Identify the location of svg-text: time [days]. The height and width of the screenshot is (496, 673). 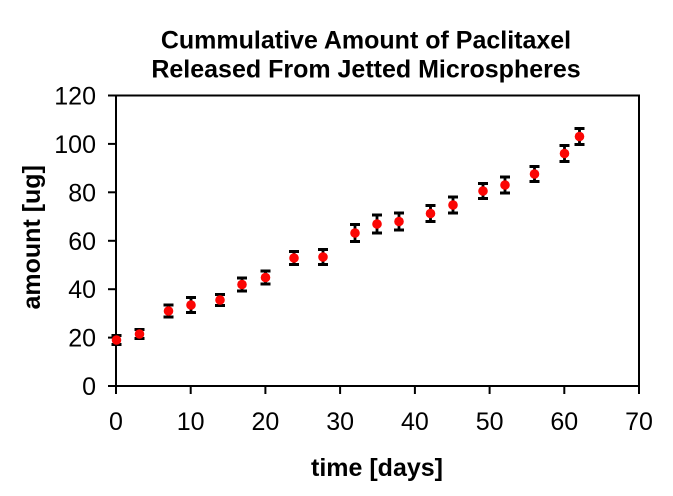
(377, 468).